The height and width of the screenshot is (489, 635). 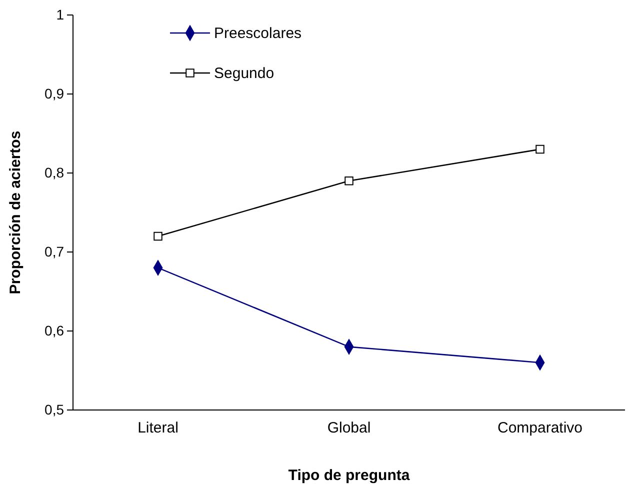 I want to click on y-tick-label: 0,5, so click(x=54, y=409).